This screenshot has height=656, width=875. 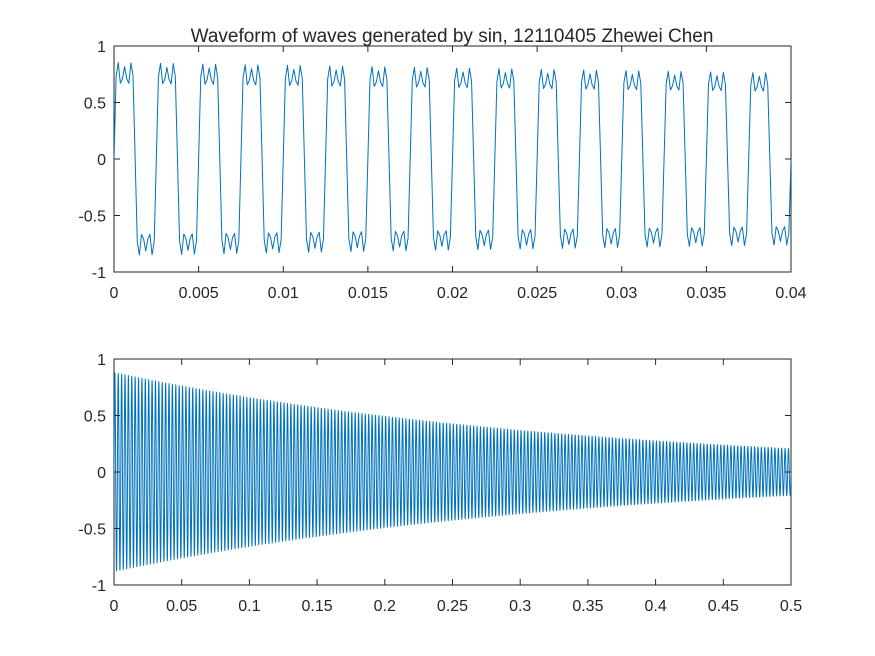 What do you see at coordinates (706, 293) in the screenshot?
I see `x-tick-label: 0.035` at bounding box center [706, 293].